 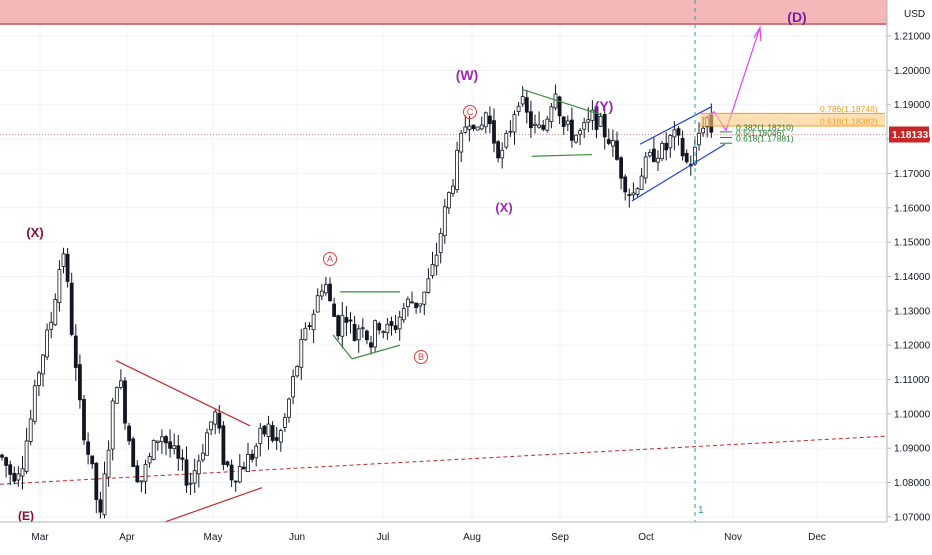 I want to click on time-tick-label: Jun, so click(x=297, y=537).